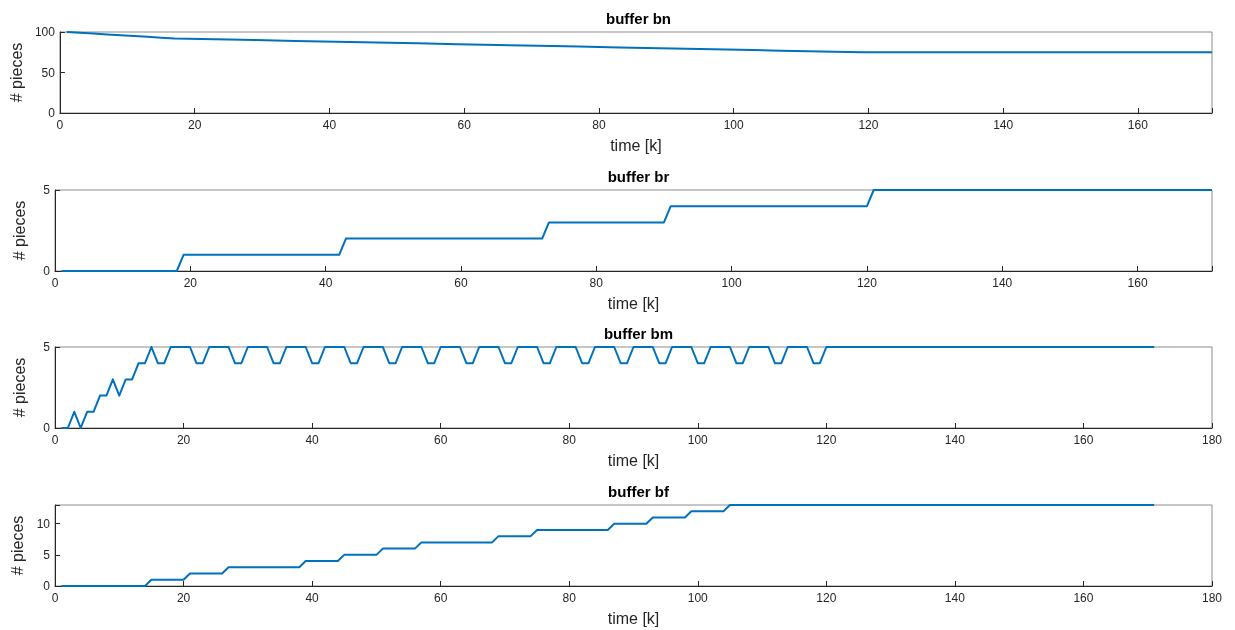 The width and height of the screenshot is (1235, 630). I want to click on y-tick-label: 100, so click(45, 32).